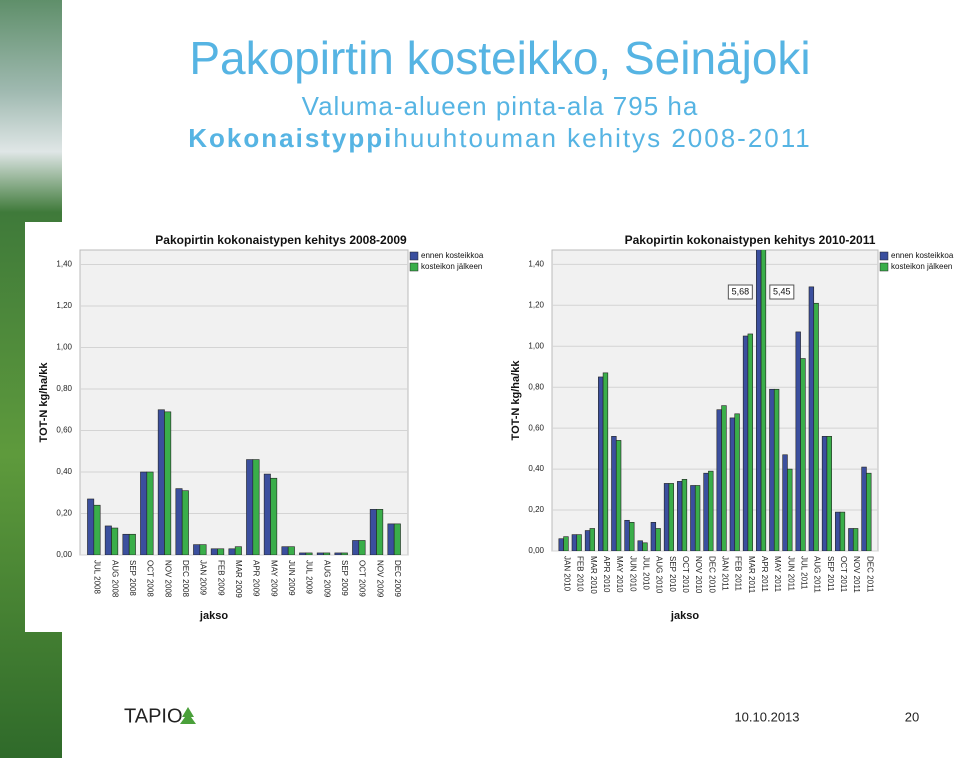 The width and height of the screenshot is (960, 763). I want to click on subtitle-rest: huuhtouman kehitys 2008-2011, so click(602, 138).